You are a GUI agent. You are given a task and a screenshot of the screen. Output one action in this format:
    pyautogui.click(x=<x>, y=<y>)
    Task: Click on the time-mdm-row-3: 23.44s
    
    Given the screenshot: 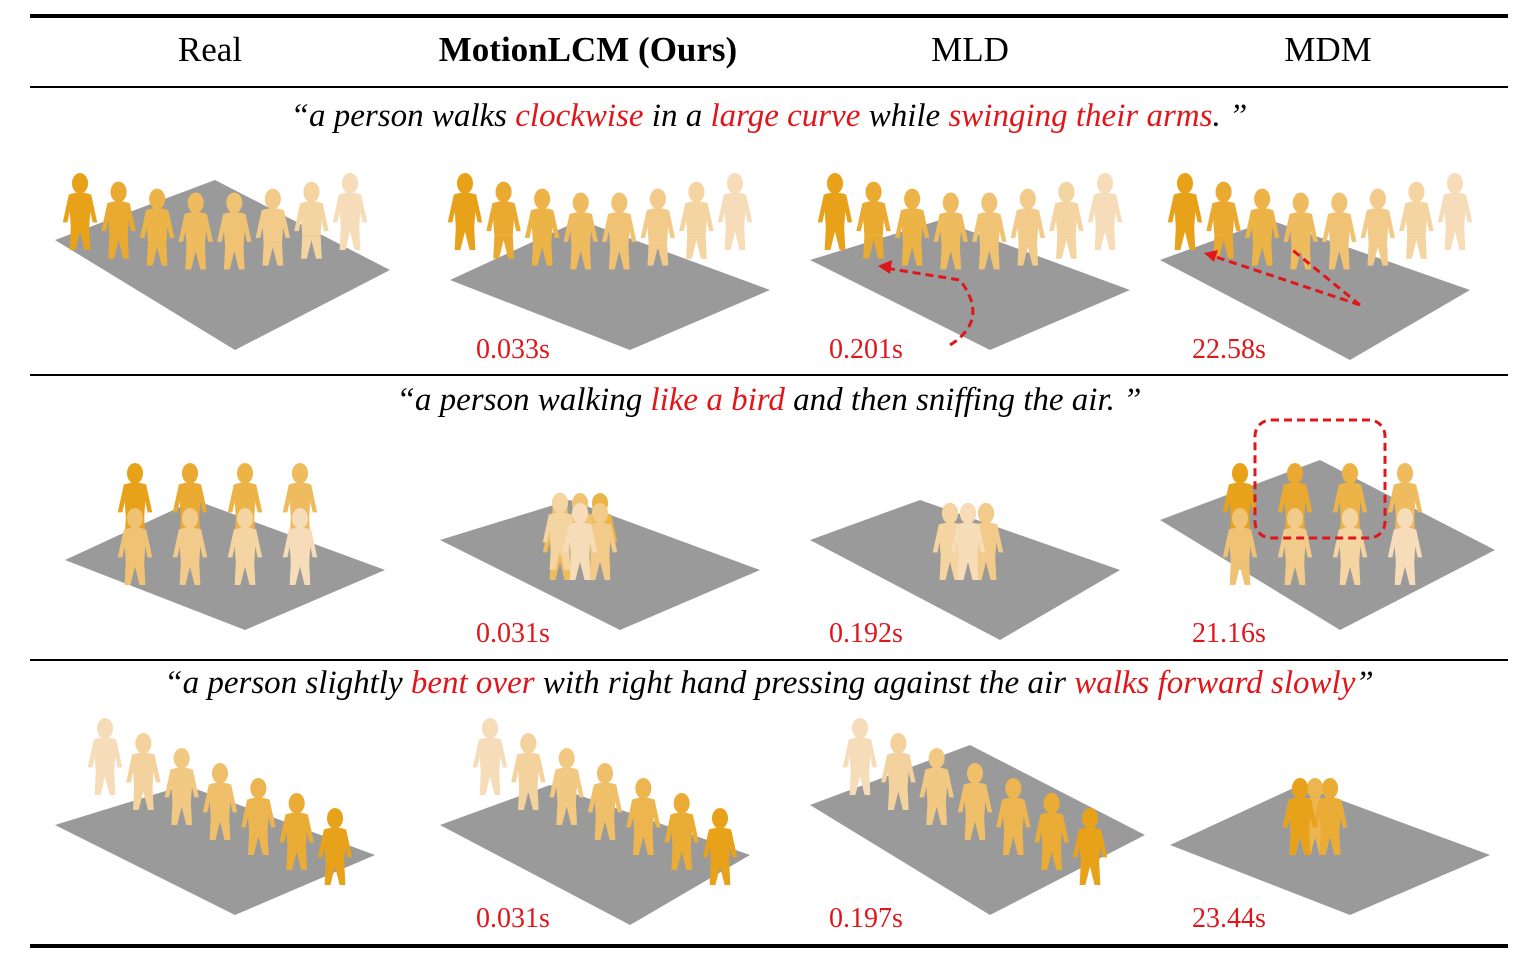 What is the action you would take?
    pyautogui.click(x=1229, y=918)
    